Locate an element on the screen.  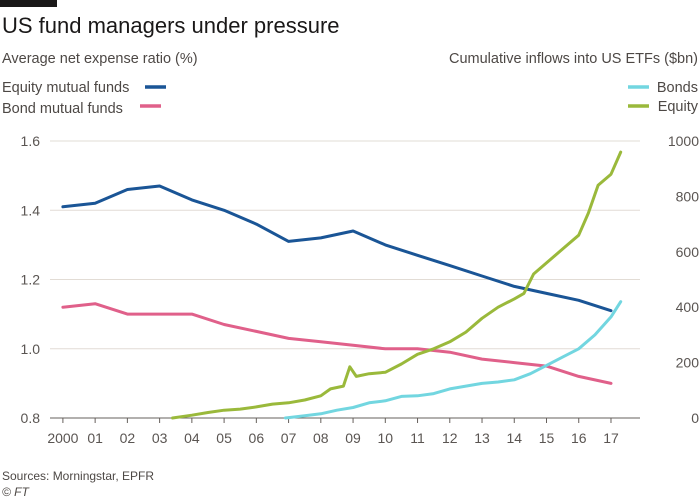
left-tick-label: 0.8 is located at coordinates (31, 418).